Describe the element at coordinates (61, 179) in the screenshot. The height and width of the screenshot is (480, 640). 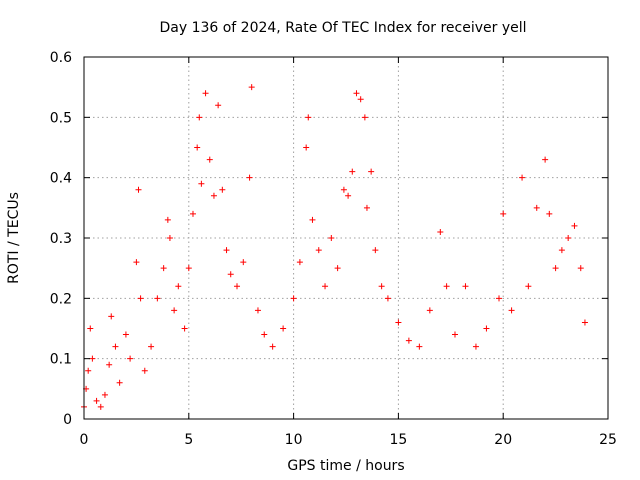
I see `y-tick-label: 0.4` at that location.